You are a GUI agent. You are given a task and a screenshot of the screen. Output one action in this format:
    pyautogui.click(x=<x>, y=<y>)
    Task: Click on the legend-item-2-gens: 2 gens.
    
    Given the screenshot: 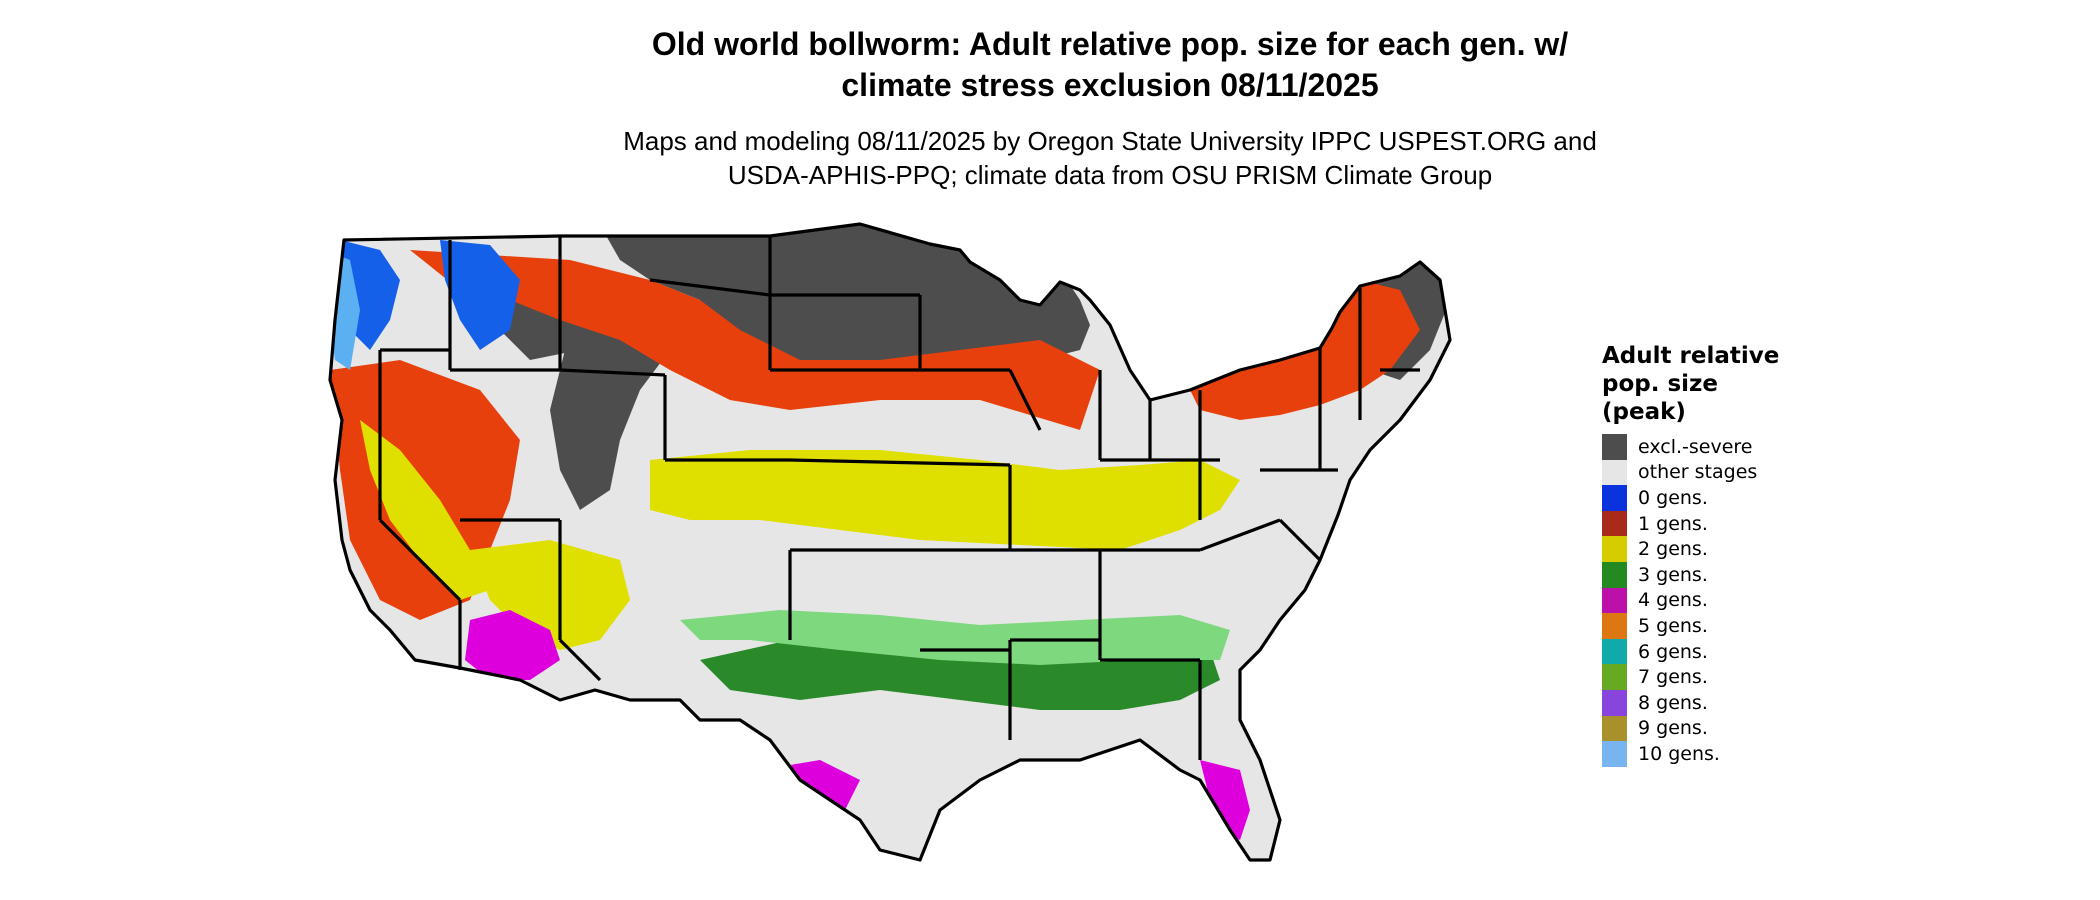 What is the action you would take?
    pyautogui.click(x=1712, y=549)
    